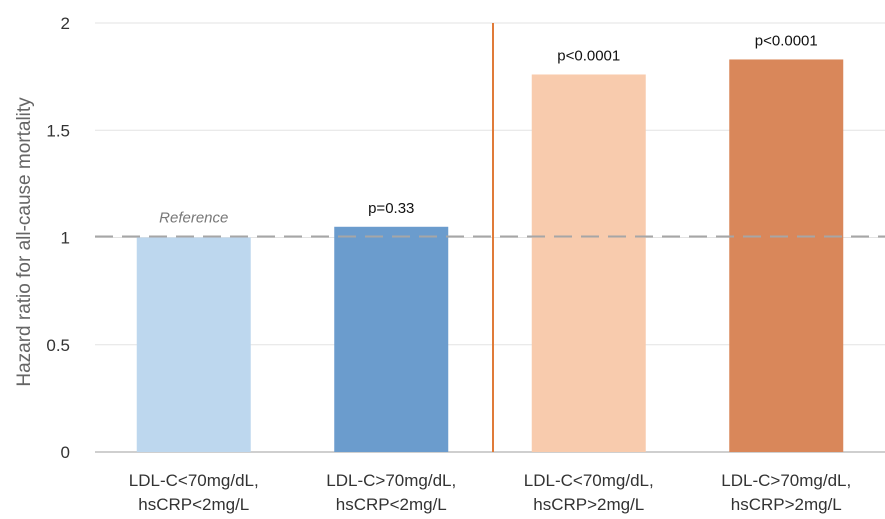  Describe the element at coordinates (65, 238) in the screenshot. I see `y-tick-label: 1` at that location.